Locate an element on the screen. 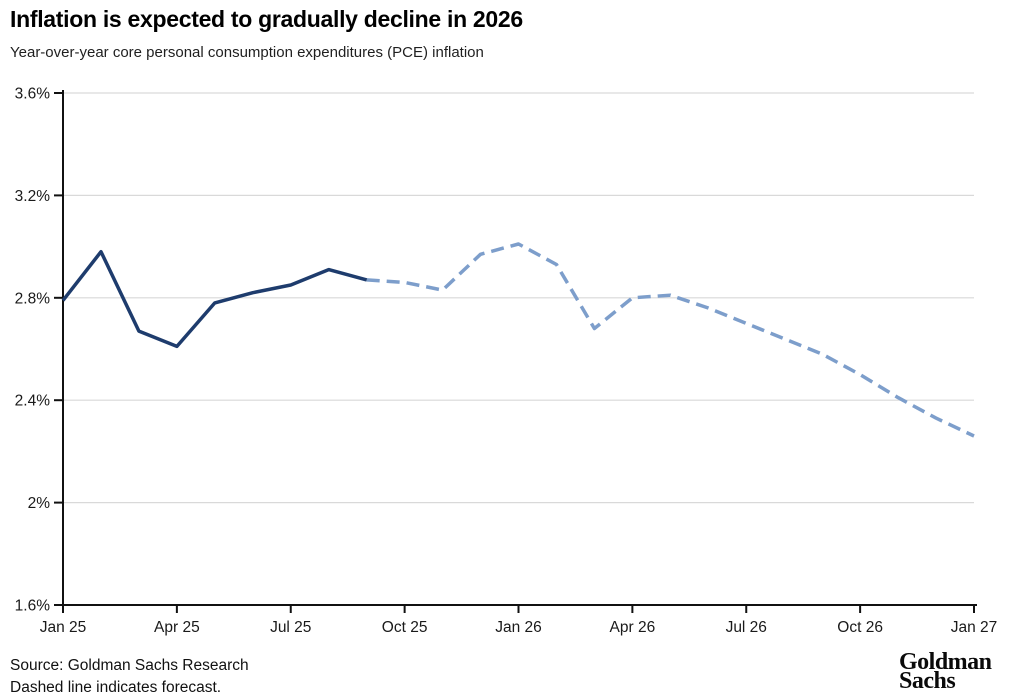 This screenshot has height=697, width=1024. y-tick-label: 1.6% is located at coordinates (33, 606).